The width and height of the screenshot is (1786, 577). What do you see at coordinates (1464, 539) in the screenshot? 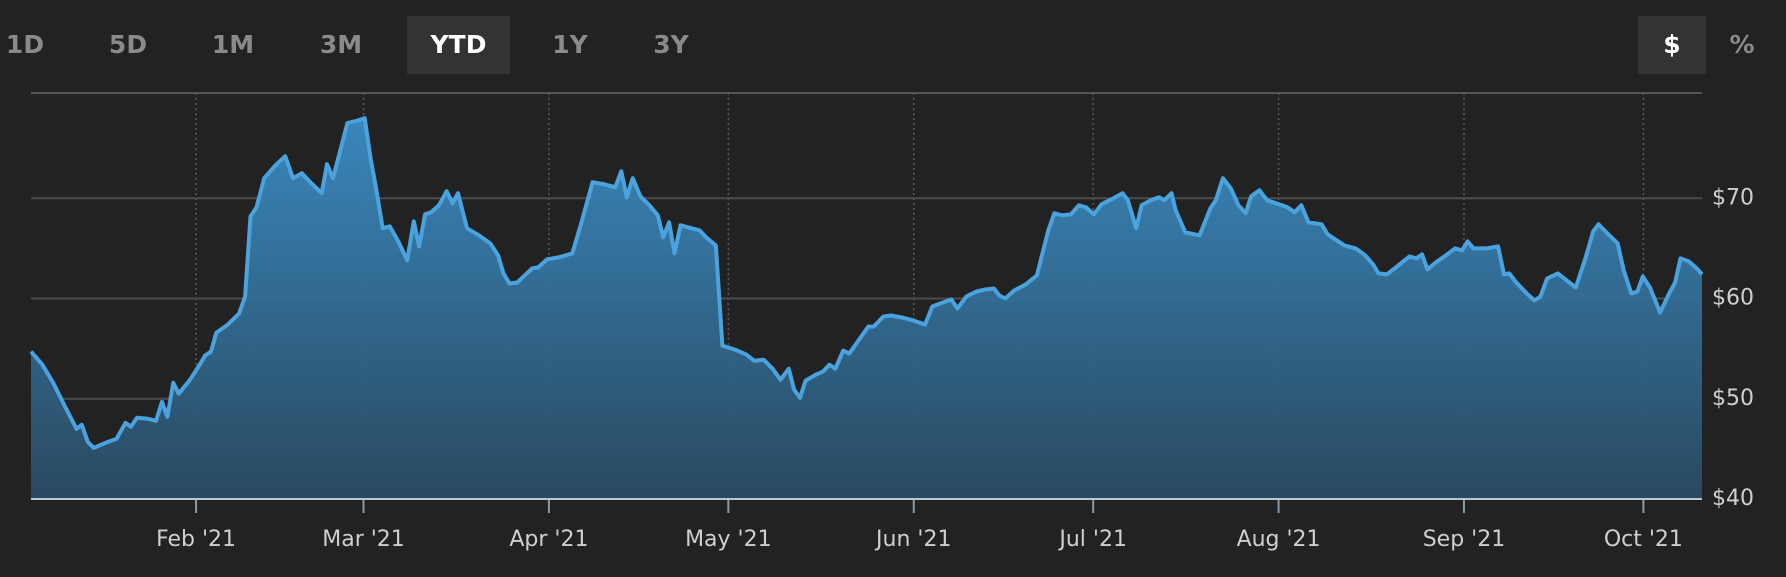
I see `x-tick-label: Sep '21` at bounding box center [1464, 539].